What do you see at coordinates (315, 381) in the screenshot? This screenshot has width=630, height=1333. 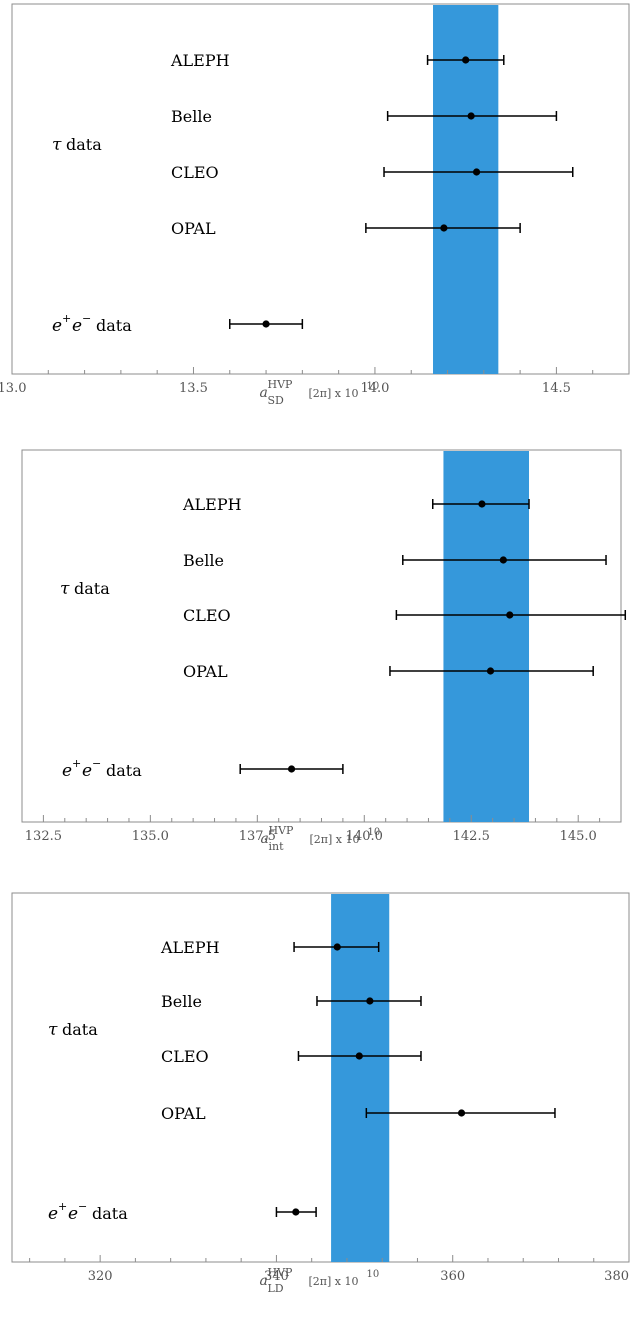 I see `x-axis-ticks: 13.0 13.5 14.0 14.5` at bounding box center [315, 381].